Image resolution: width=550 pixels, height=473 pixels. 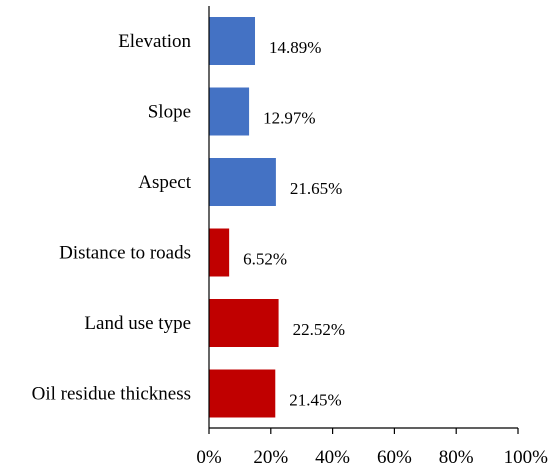 What do you see at coordinates (244, 217) in the screenshot?
I see `bars-group` at bounding box center [244, 217].